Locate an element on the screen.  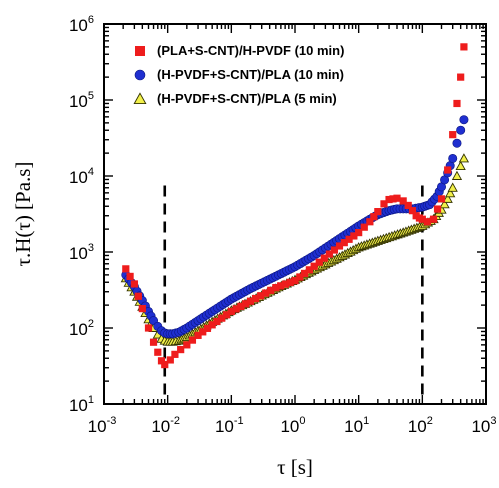
x-tick-label: 10⁰ is located at coordinates (292, 425).